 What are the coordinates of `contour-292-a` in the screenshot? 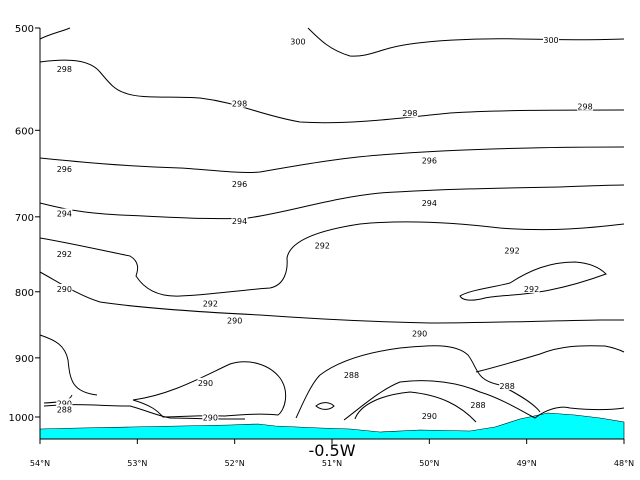 It's located at (332, 259).